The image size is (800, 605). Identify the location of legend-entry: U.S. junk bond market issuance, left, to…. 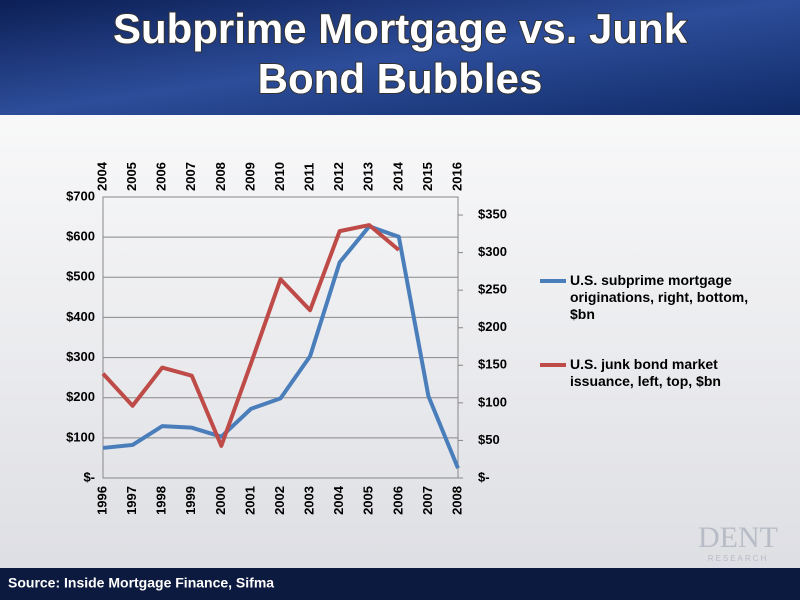
(645, 372).